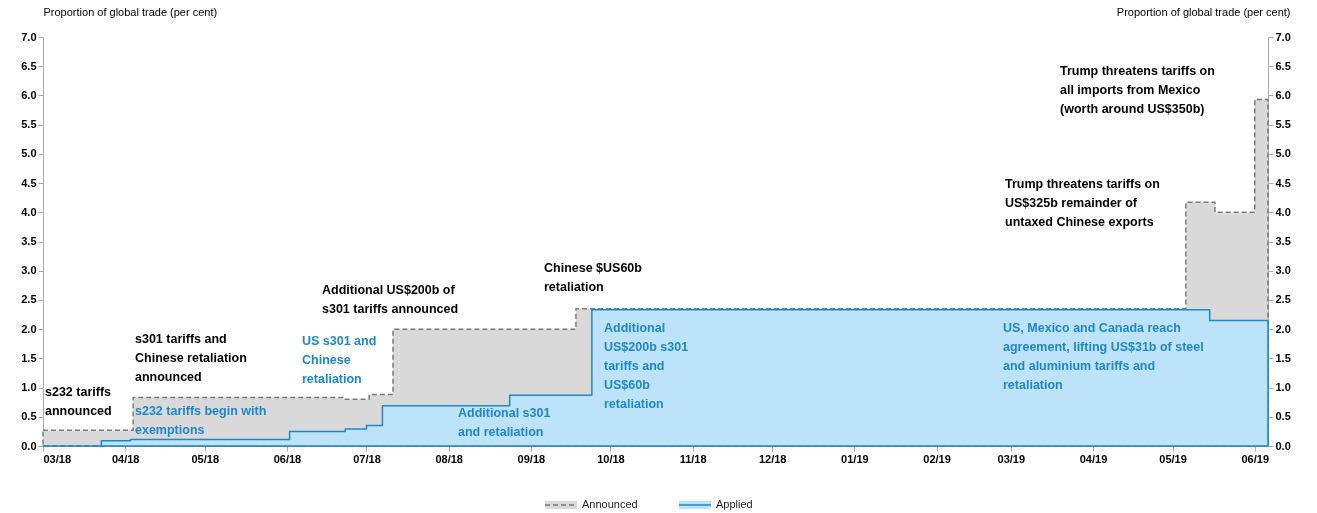  Describe the element at coordinates (29, 387) in the screenshot. I see `y-tick-label: 1.0` at that location.